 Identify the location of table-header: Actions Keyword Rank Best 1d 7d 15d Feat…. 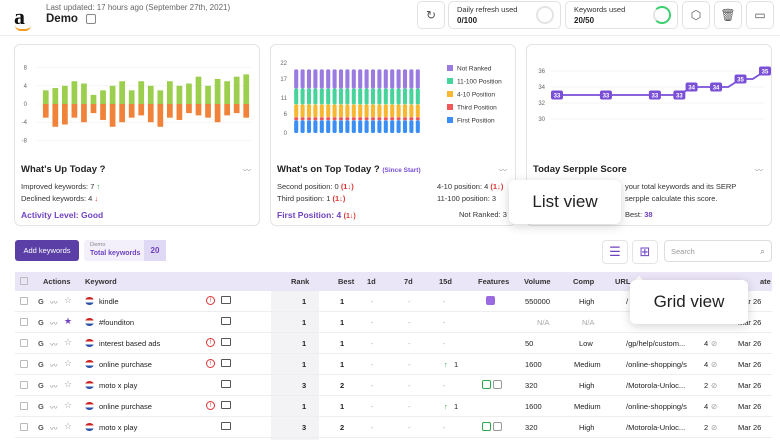
(393, 281).